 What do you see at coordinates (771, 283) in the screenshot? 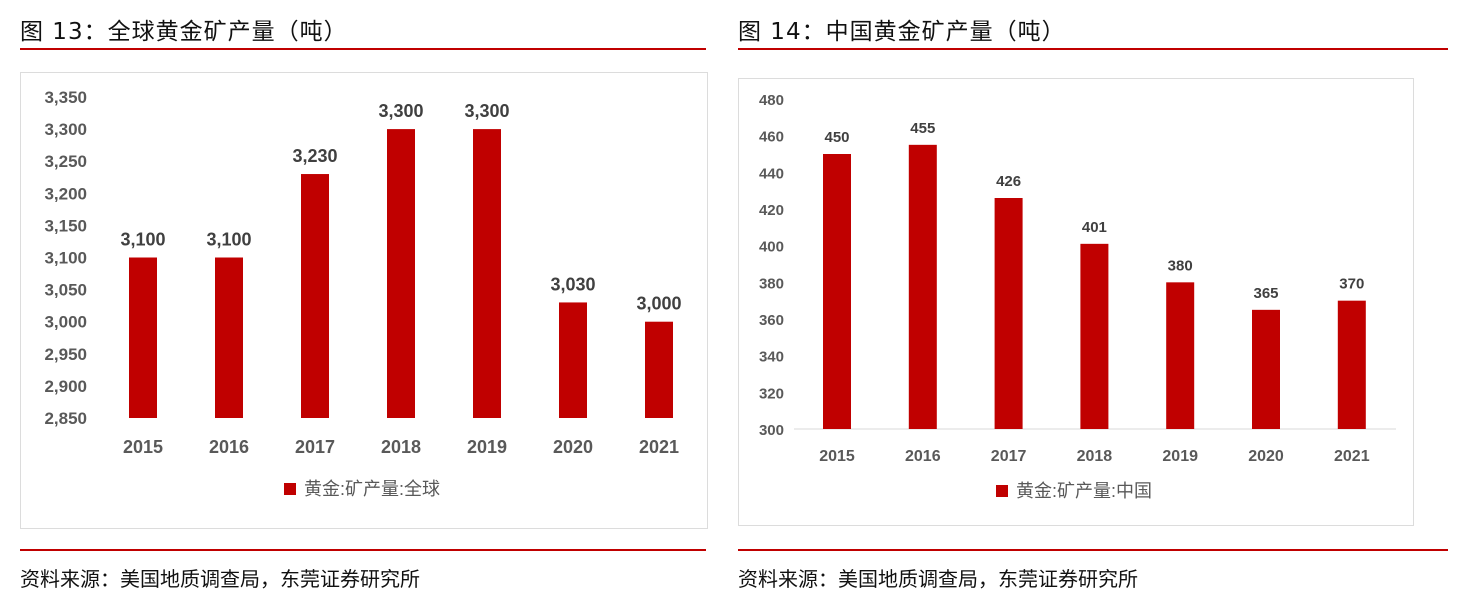
I see `y-tick-label: 380` at bounding box center [771, 283].